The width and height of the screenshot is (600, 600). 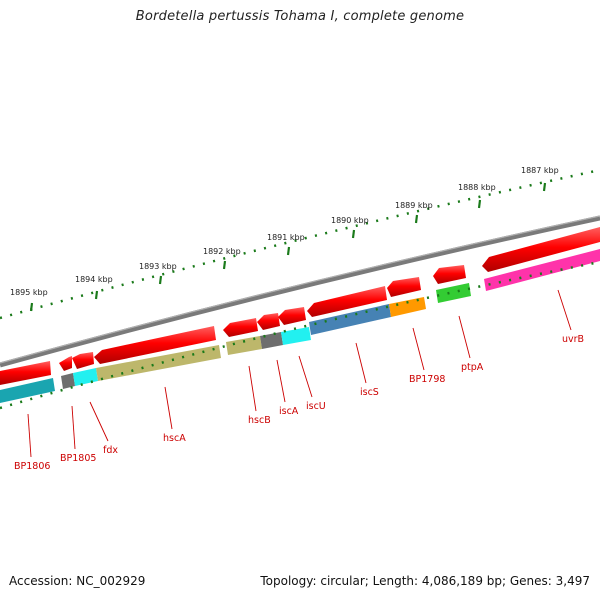 I want to click on gene-label-fdx: fdx, so click(x=110, y=450).